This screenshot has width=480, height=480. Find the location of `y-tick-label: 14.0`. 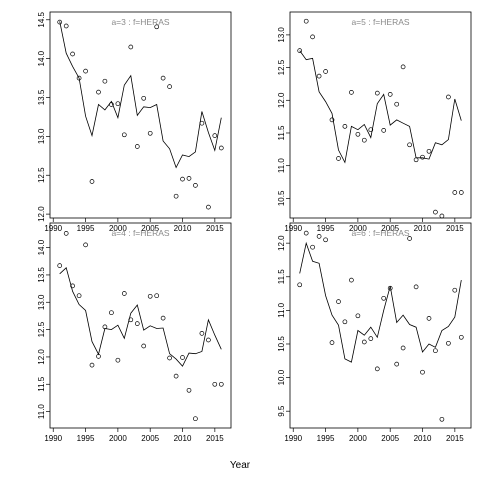

y-tick-label: 14.0 is located at coordinates (41, 247).